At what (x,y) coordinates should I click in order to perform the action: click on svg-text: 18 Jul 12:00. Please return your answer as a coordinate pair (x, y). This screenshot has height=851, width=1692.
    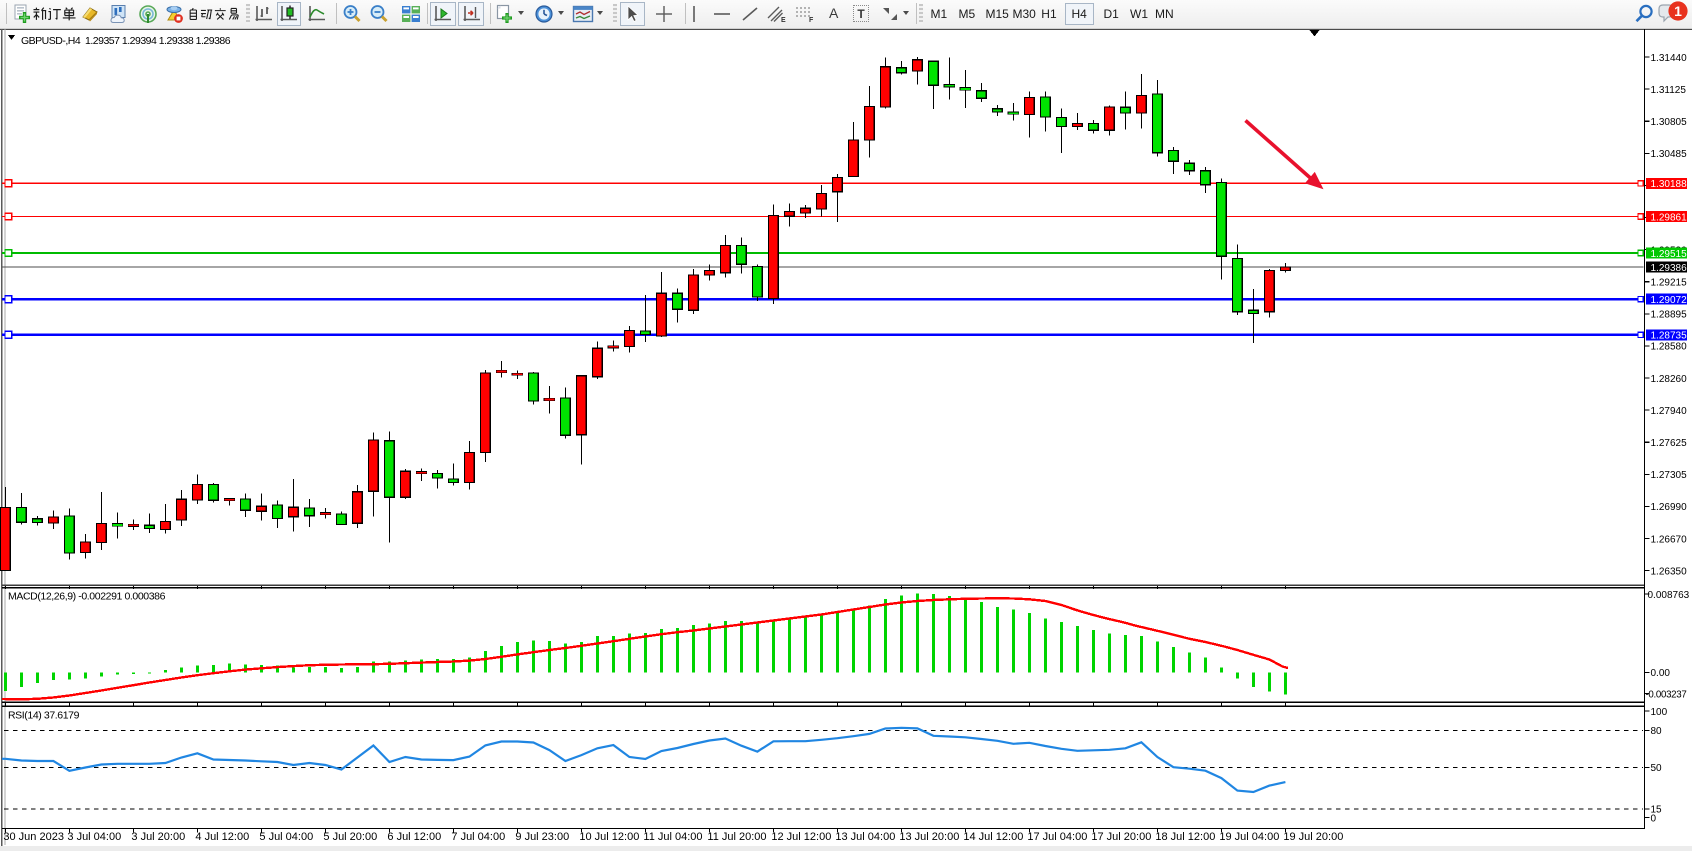
    Looking at the image, I should click on (1185, 837).